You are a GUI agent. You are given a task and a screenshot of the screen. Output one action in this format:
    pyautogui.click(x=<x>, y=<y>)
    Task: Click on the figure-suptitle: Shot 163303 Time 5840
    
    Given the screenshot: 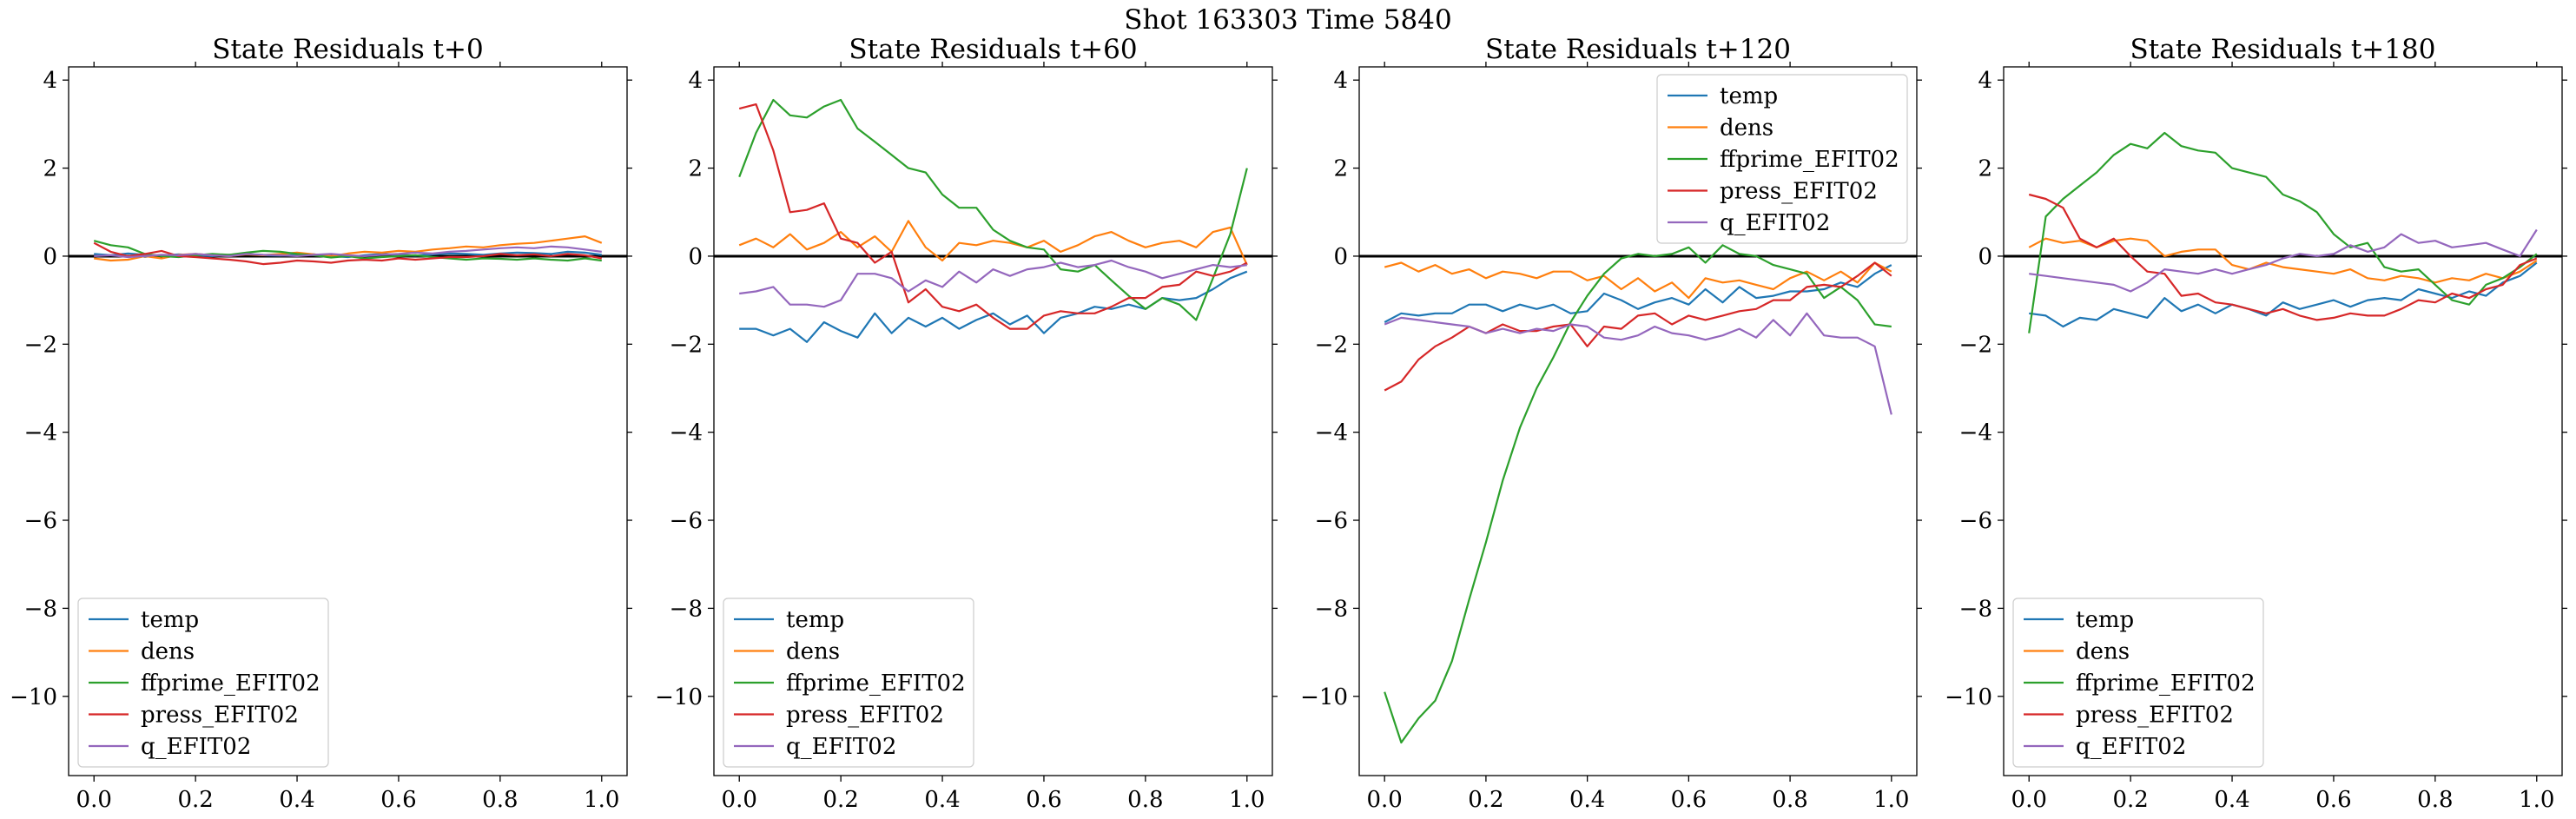 What is the action you would take?
    pyautogui.click(x=1287, y=20)
    